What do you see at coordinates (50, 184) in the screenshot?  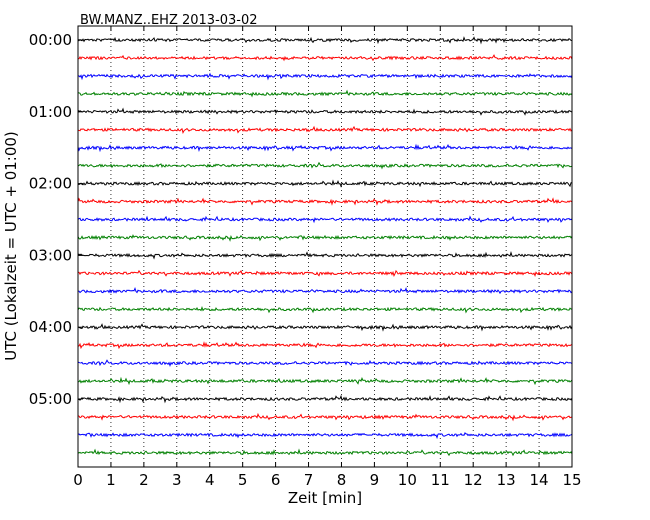 I see `y-tick-label: 02:00` at bounding box center [50, 184].